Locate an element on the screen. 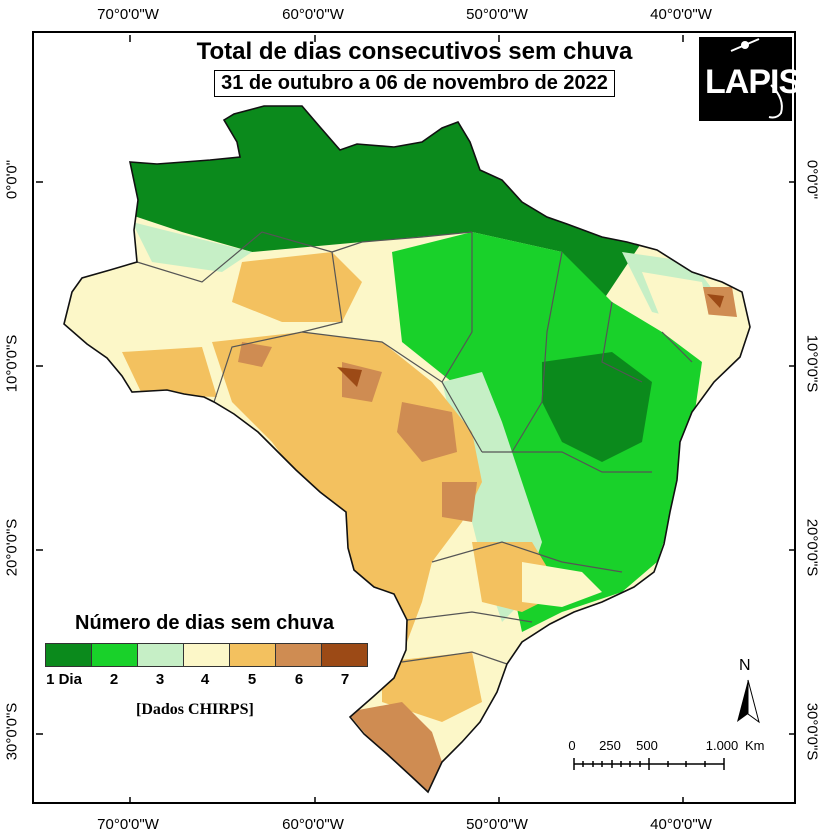  latitude-label-0-left: 0°0'0" is located at coordinates (12, 179).